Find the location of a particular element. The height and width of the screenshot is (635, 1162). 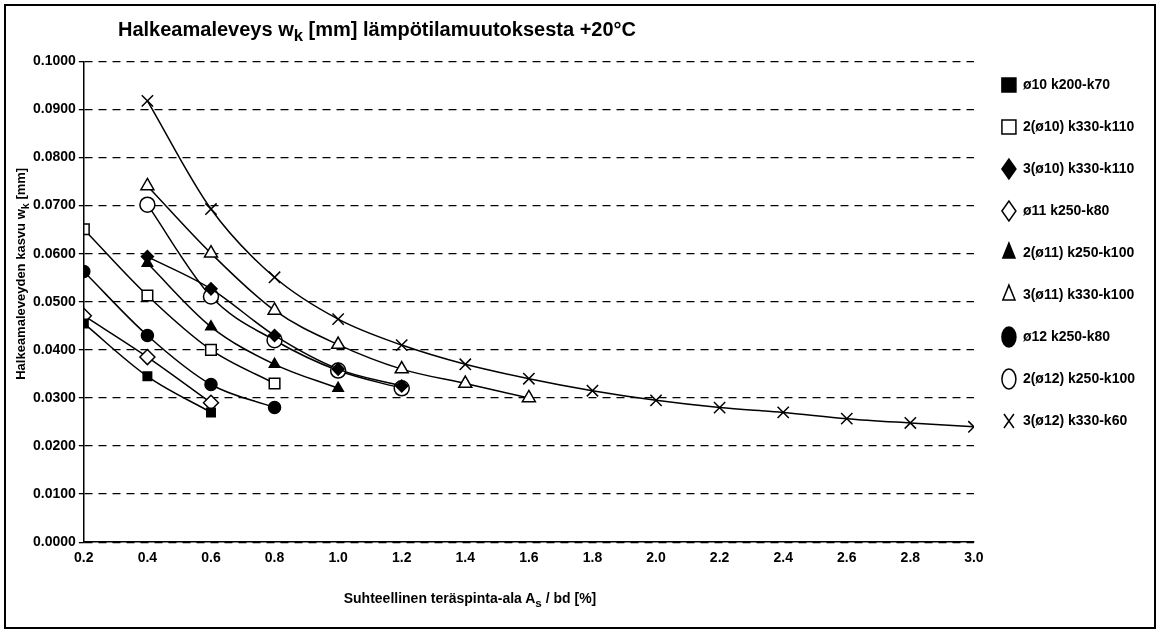

legend-label: 3(ø10) k330-k110 is located at coordinates (1078, 167).